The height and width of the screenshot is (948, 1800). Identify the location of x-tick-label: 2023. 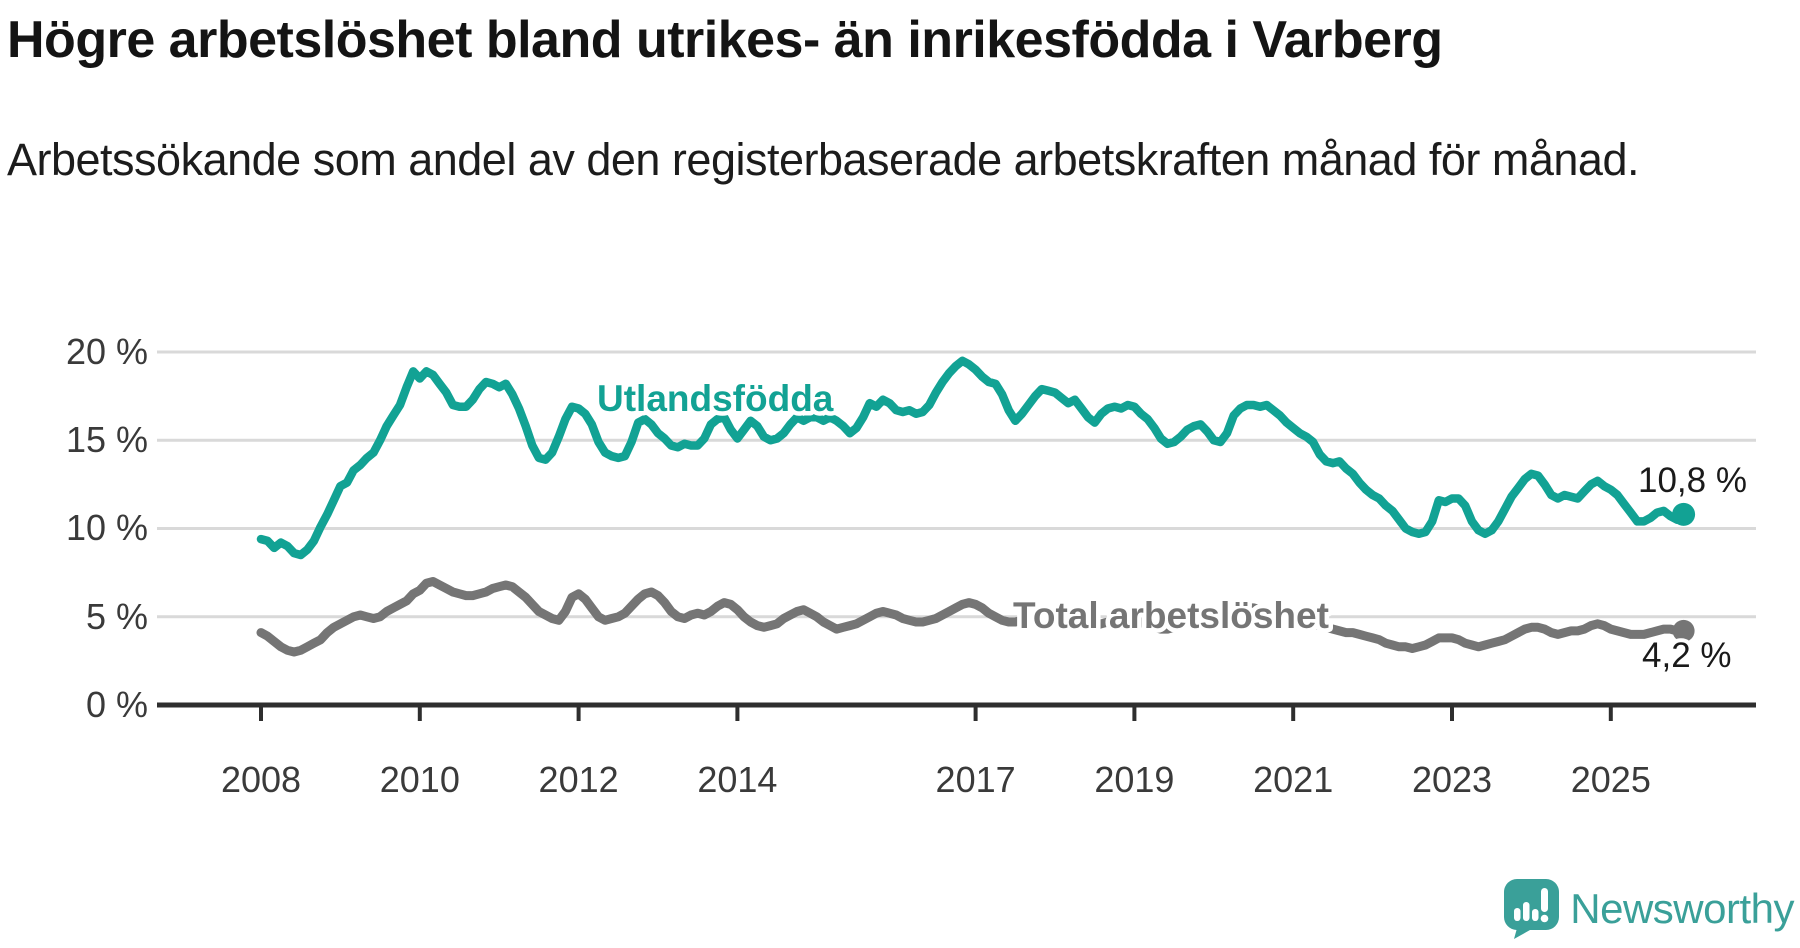
(1452, 779).